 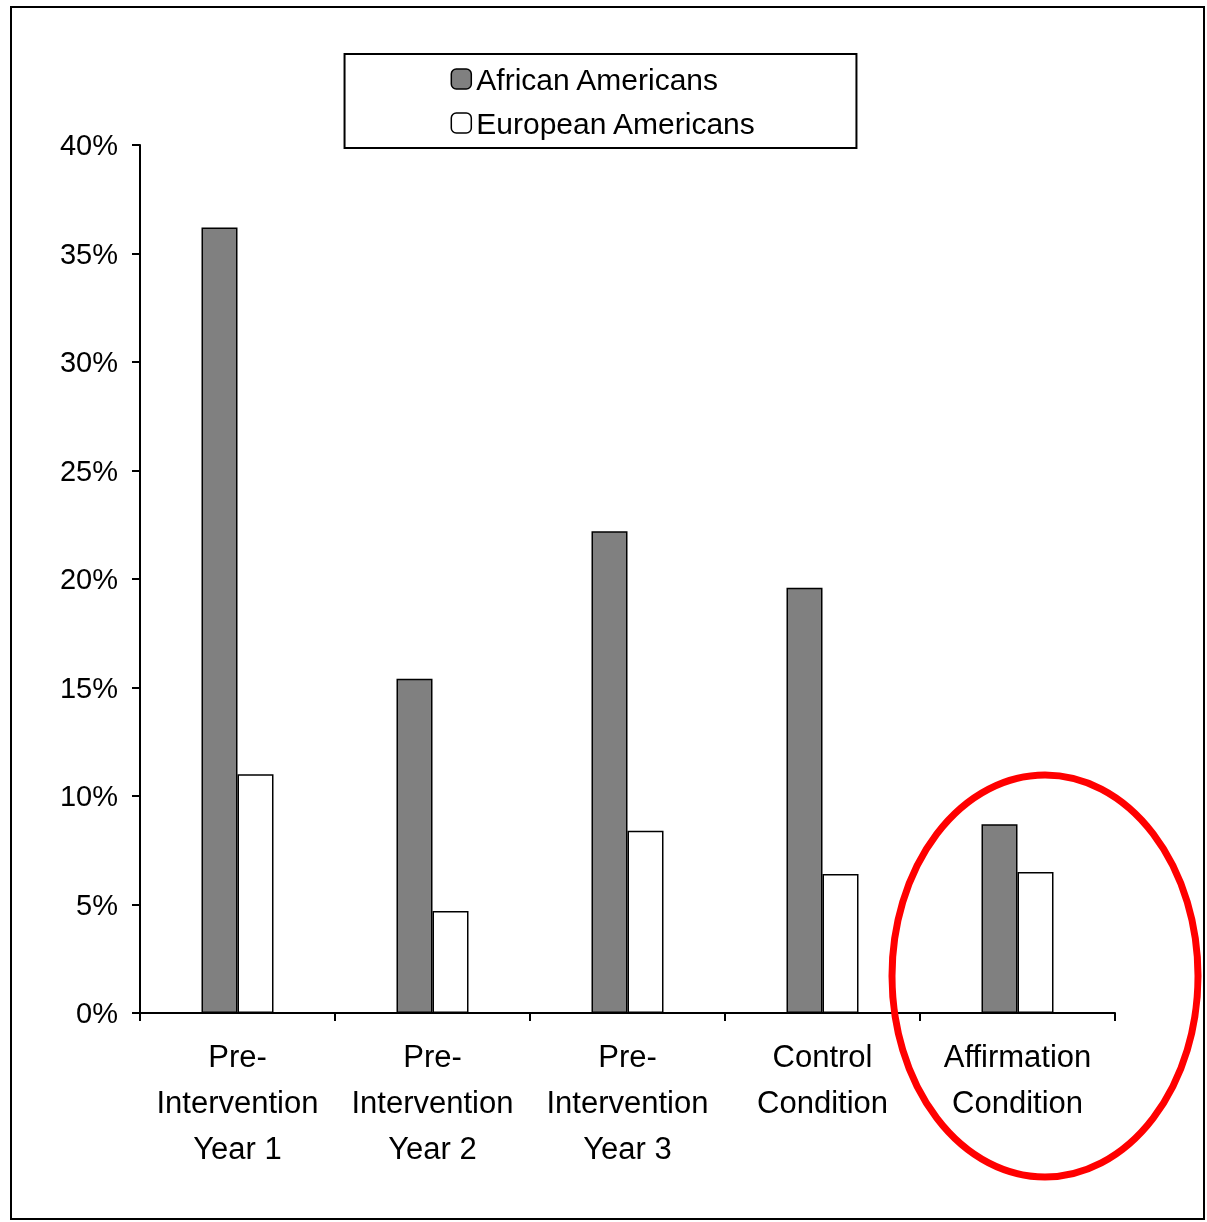 What do you see at coordinates (88, 796) in the screenshot?
I see `y-tick-label: 10%` at bounding box center [88, 796].